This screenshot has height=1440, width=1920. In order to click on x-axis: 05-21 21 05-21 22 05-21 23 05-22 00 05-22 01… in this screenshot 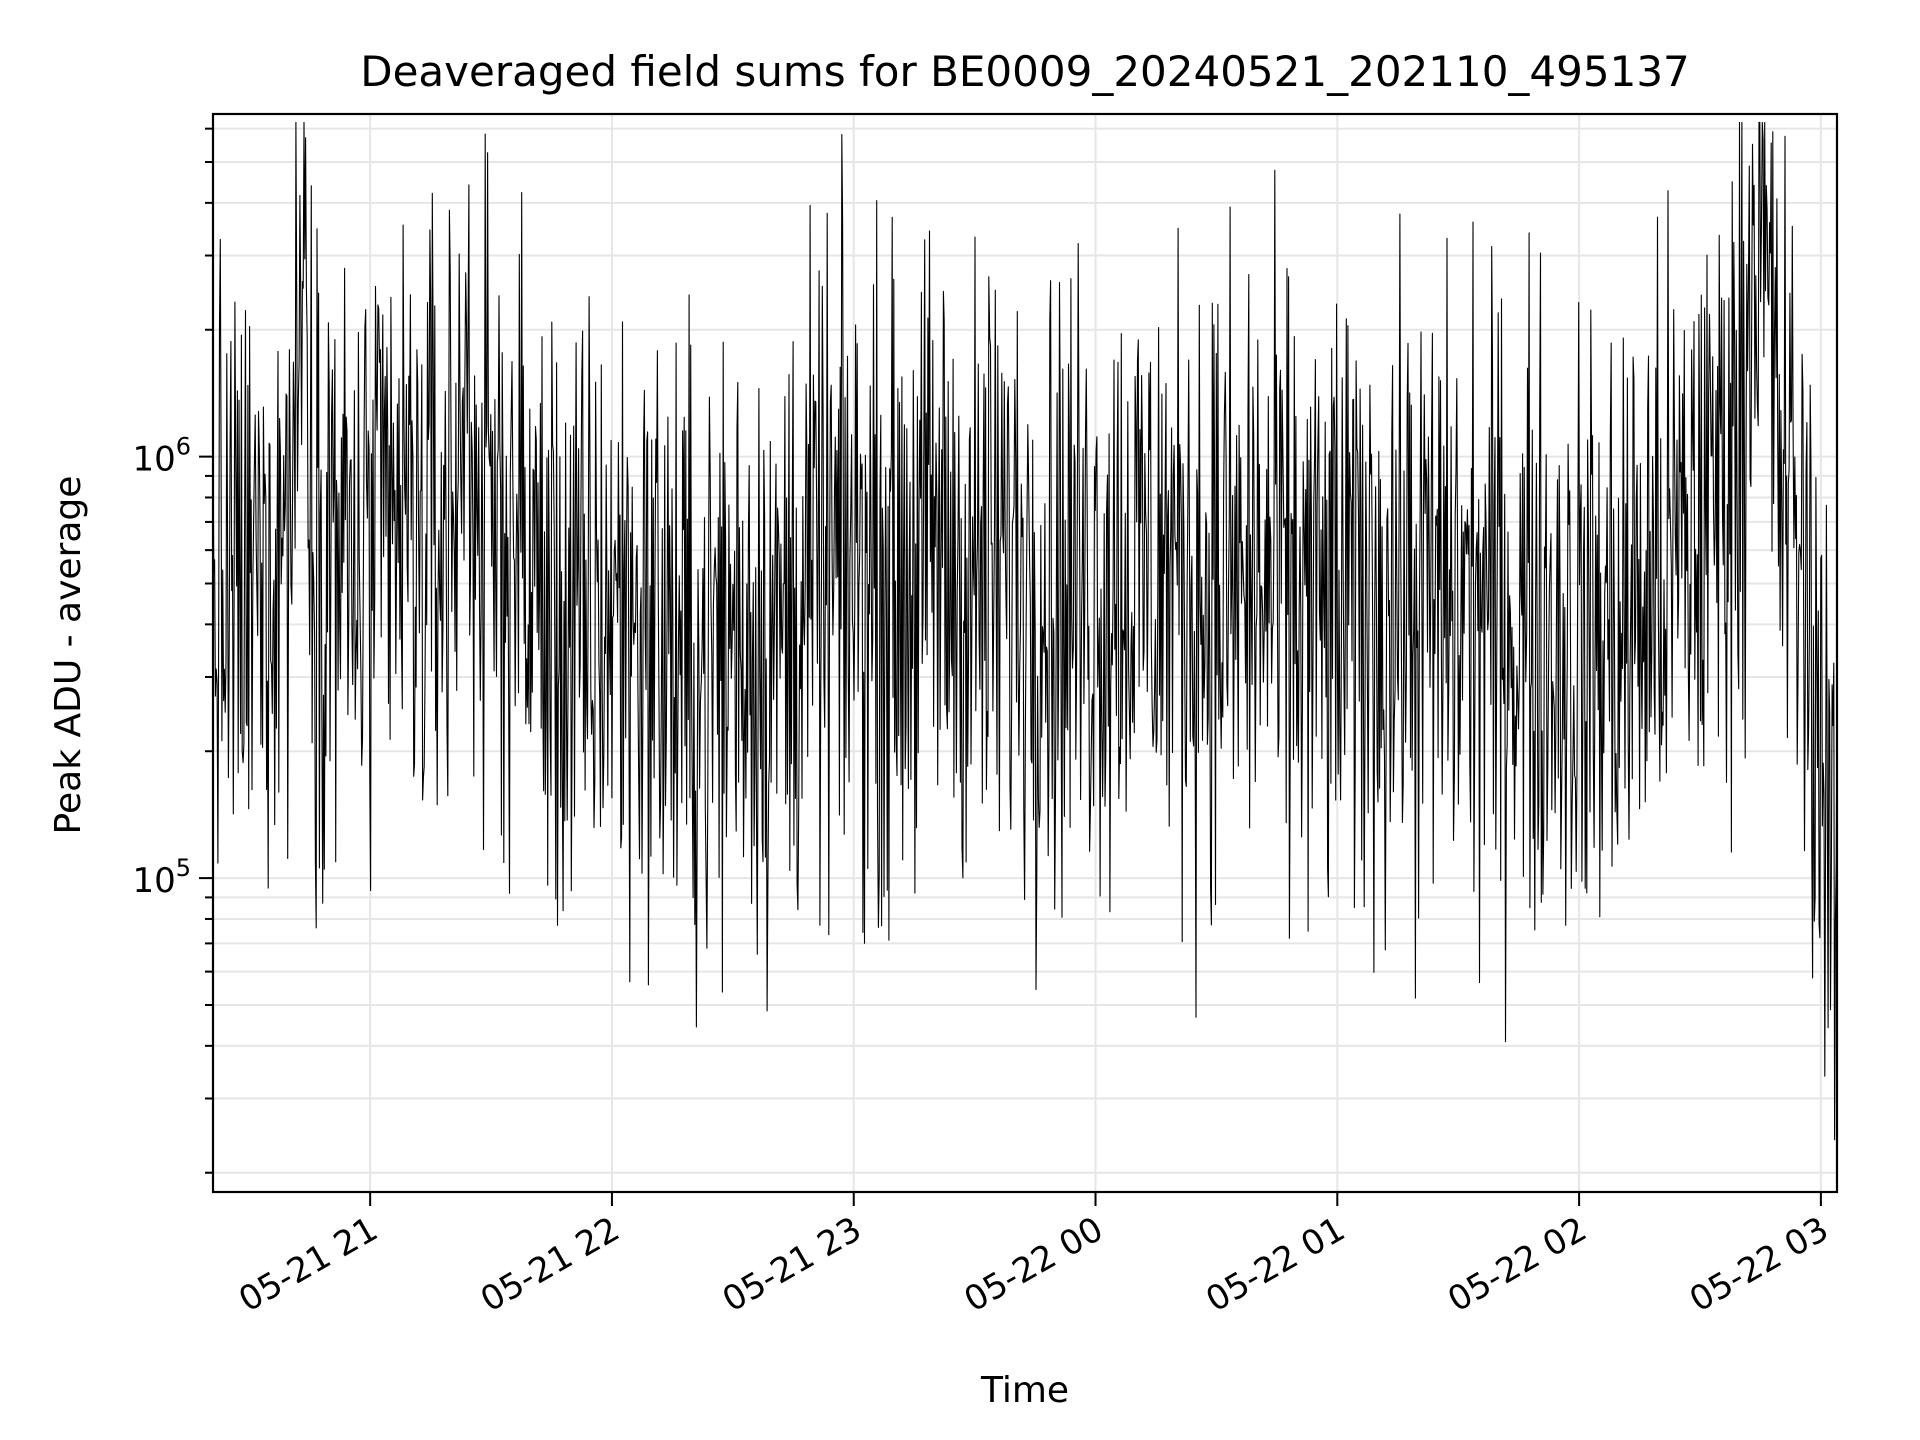, I will do `click(1033, 1256)`.